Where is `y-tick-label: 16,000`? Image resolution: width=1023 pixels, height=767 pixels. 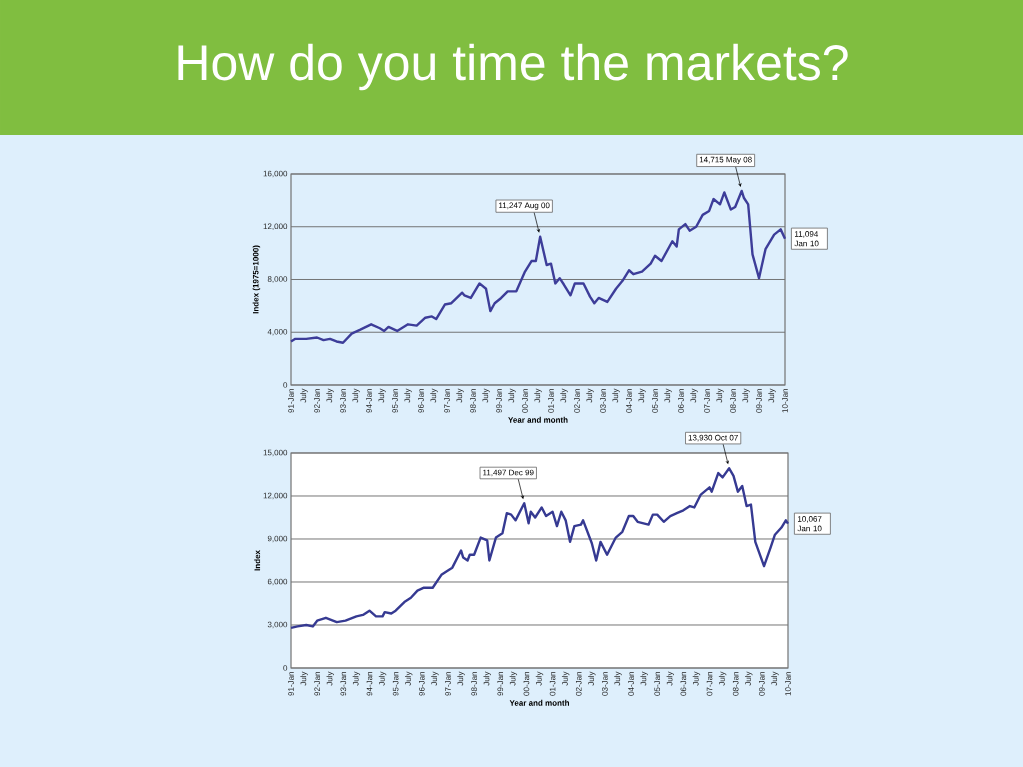
y-tick-label: 16,000 is located at coordinates (275, 174).